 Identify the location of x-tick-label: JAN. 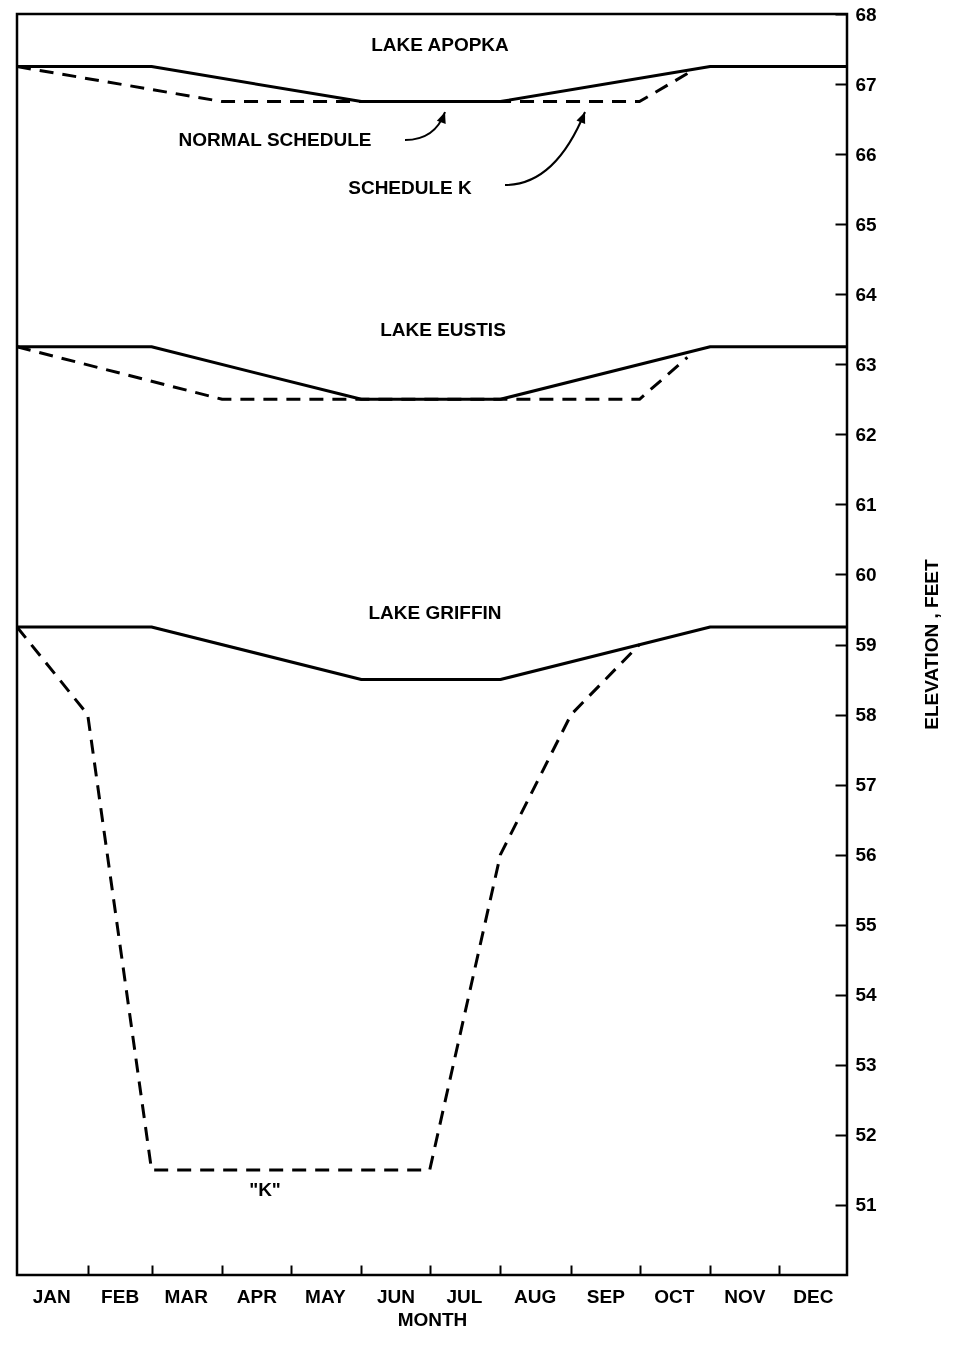
(51, 1296).